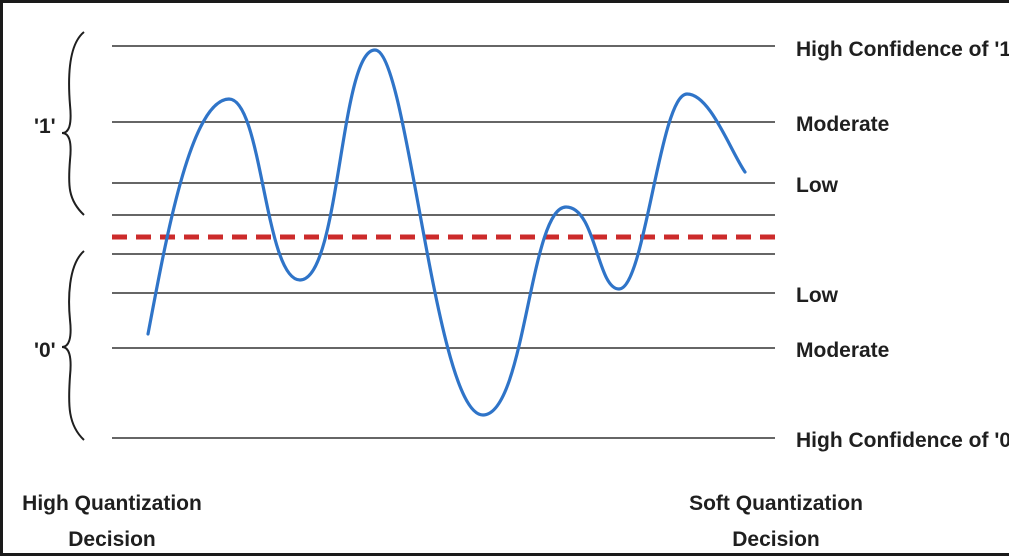  Describe the element at coordinates (73, 345) in the screenshot. I see `brace-zero` at that location.